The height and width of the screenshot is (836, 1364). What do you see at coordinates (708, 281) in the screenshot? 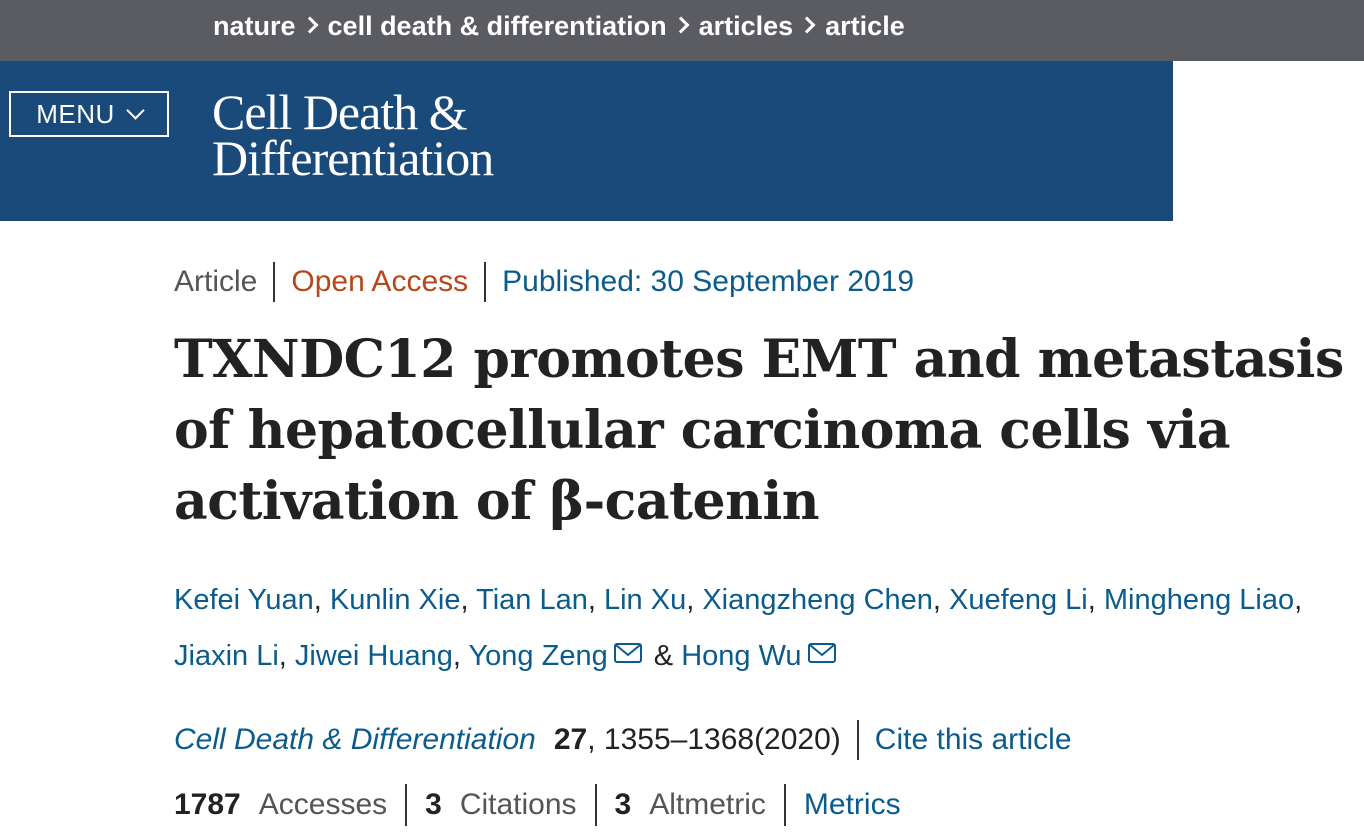
I see `published-date: Published: 30 September 2019` at bounding box center [708, 281].